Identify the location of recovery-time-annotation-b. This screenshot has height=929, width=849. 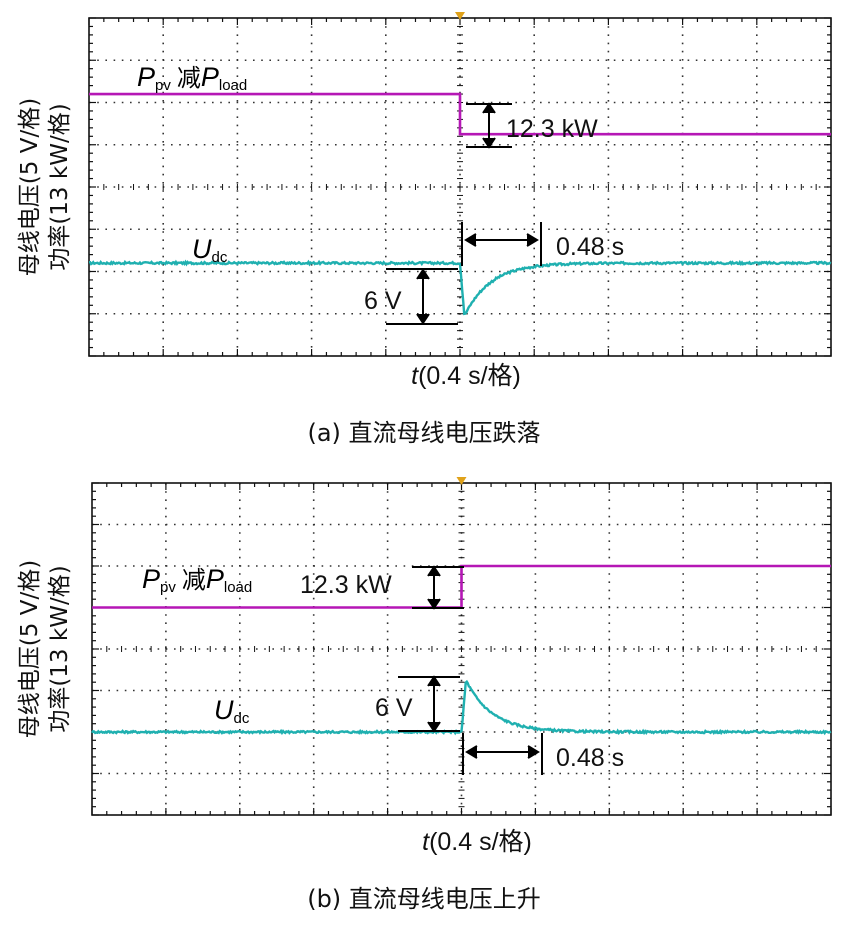
(502, 754).